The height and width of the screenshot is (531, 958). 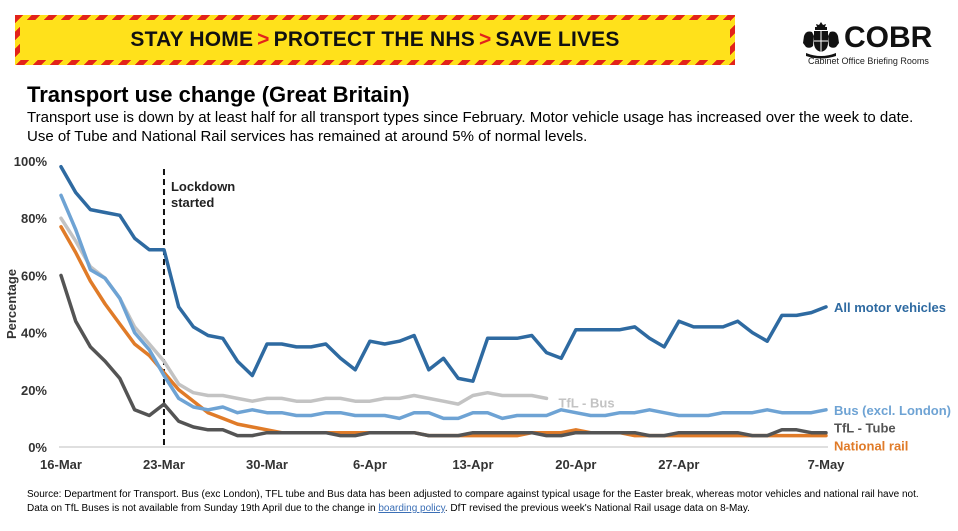 I want to click on lockdown-annotation-line2: started, so click(x=192, y=202).